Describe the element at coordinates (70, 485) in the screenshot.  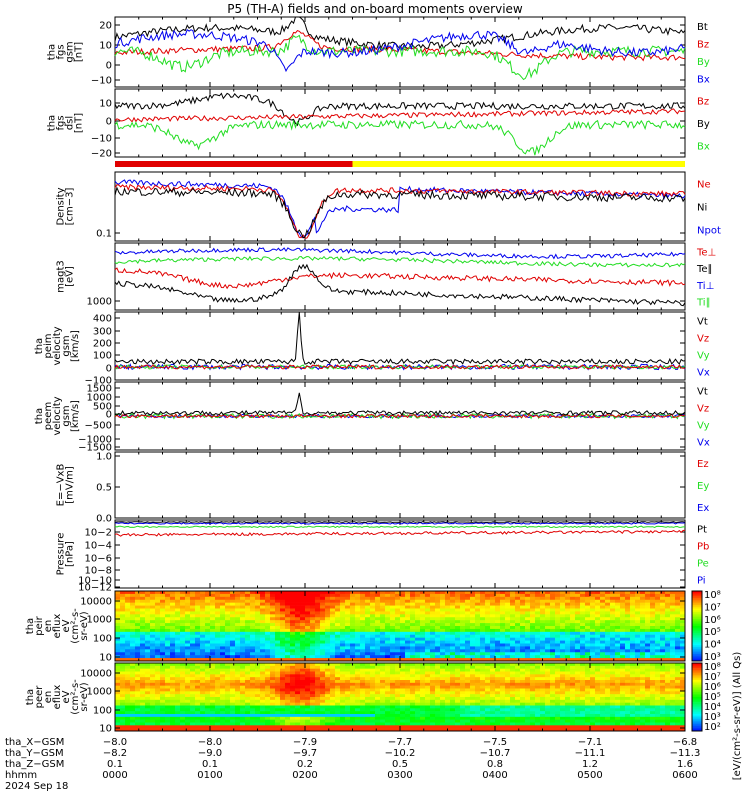
I see `y-axis-label: [mV/m]` at that location.